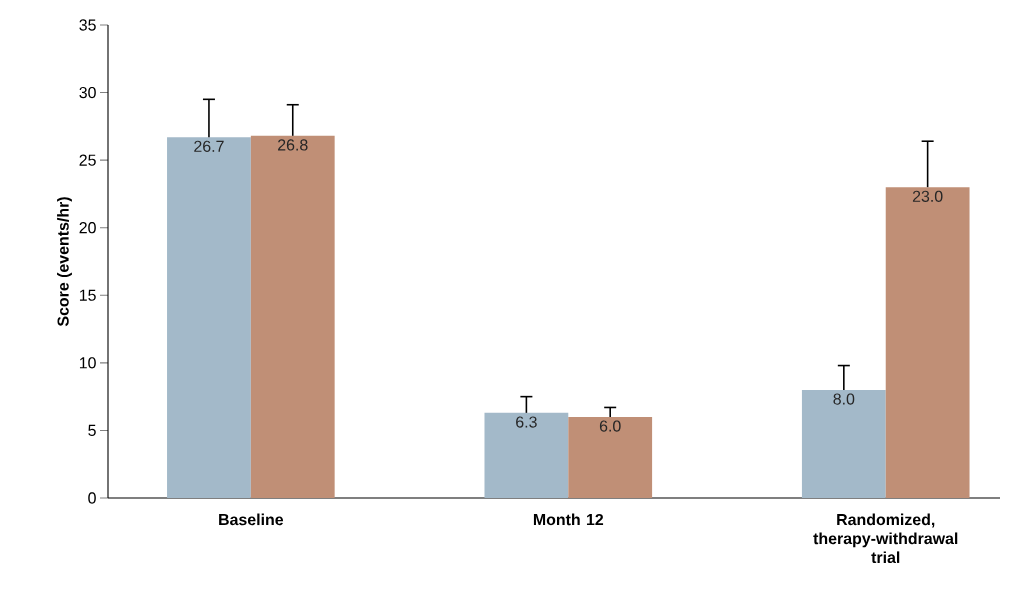  I want to click on y-tick-label: 10, so click(87, 363).